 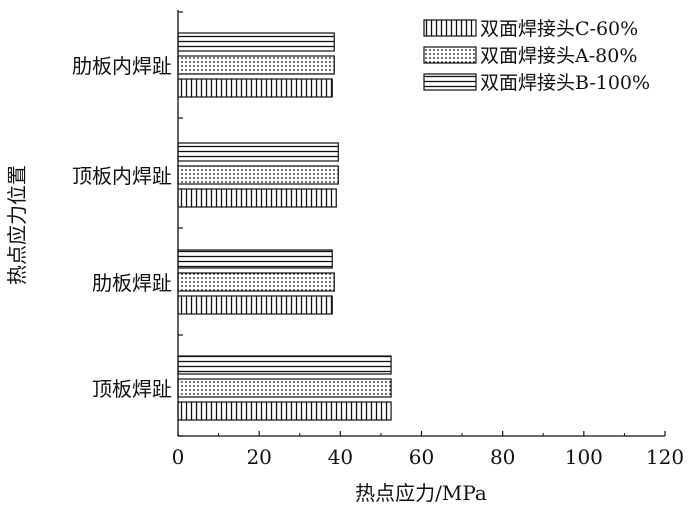 I want to click on x-tick-label-1: 0, so click(x=178, y=457).